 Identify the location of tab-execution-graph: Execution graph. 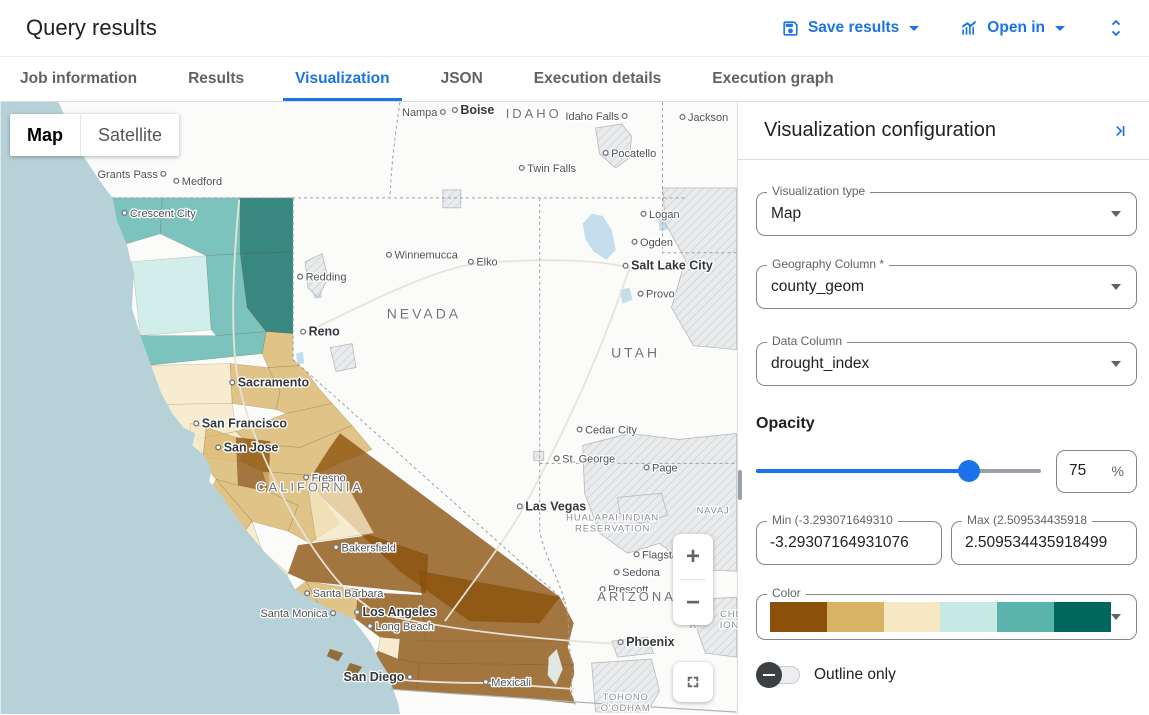
(773, 78).